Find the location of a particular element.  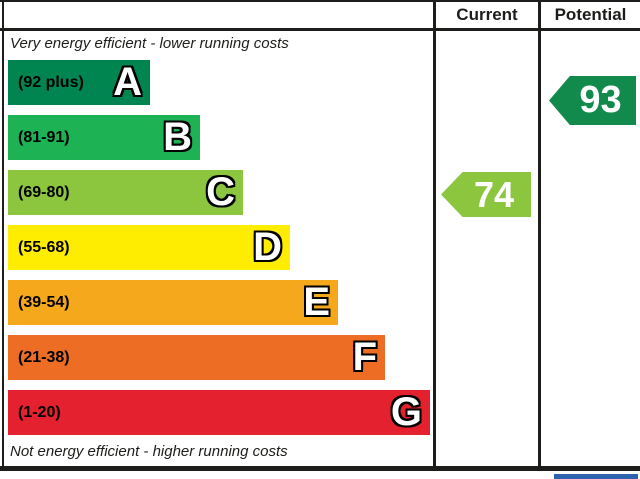

potential-column-divider is located at coordinates (539, 235).